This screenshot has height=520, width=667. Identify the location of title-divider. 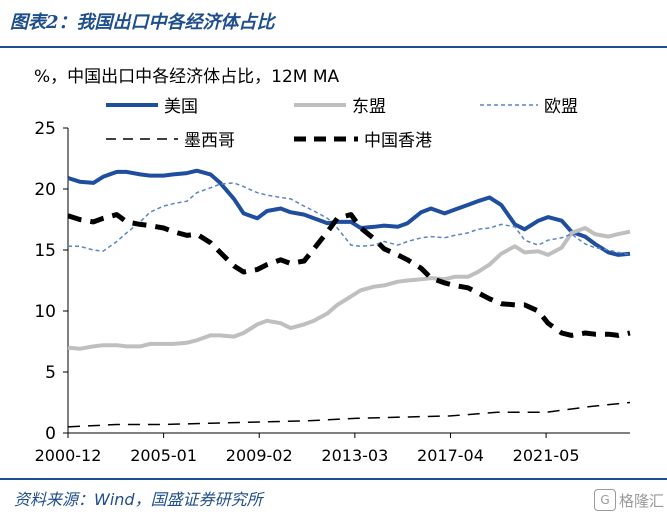
(333, 47).